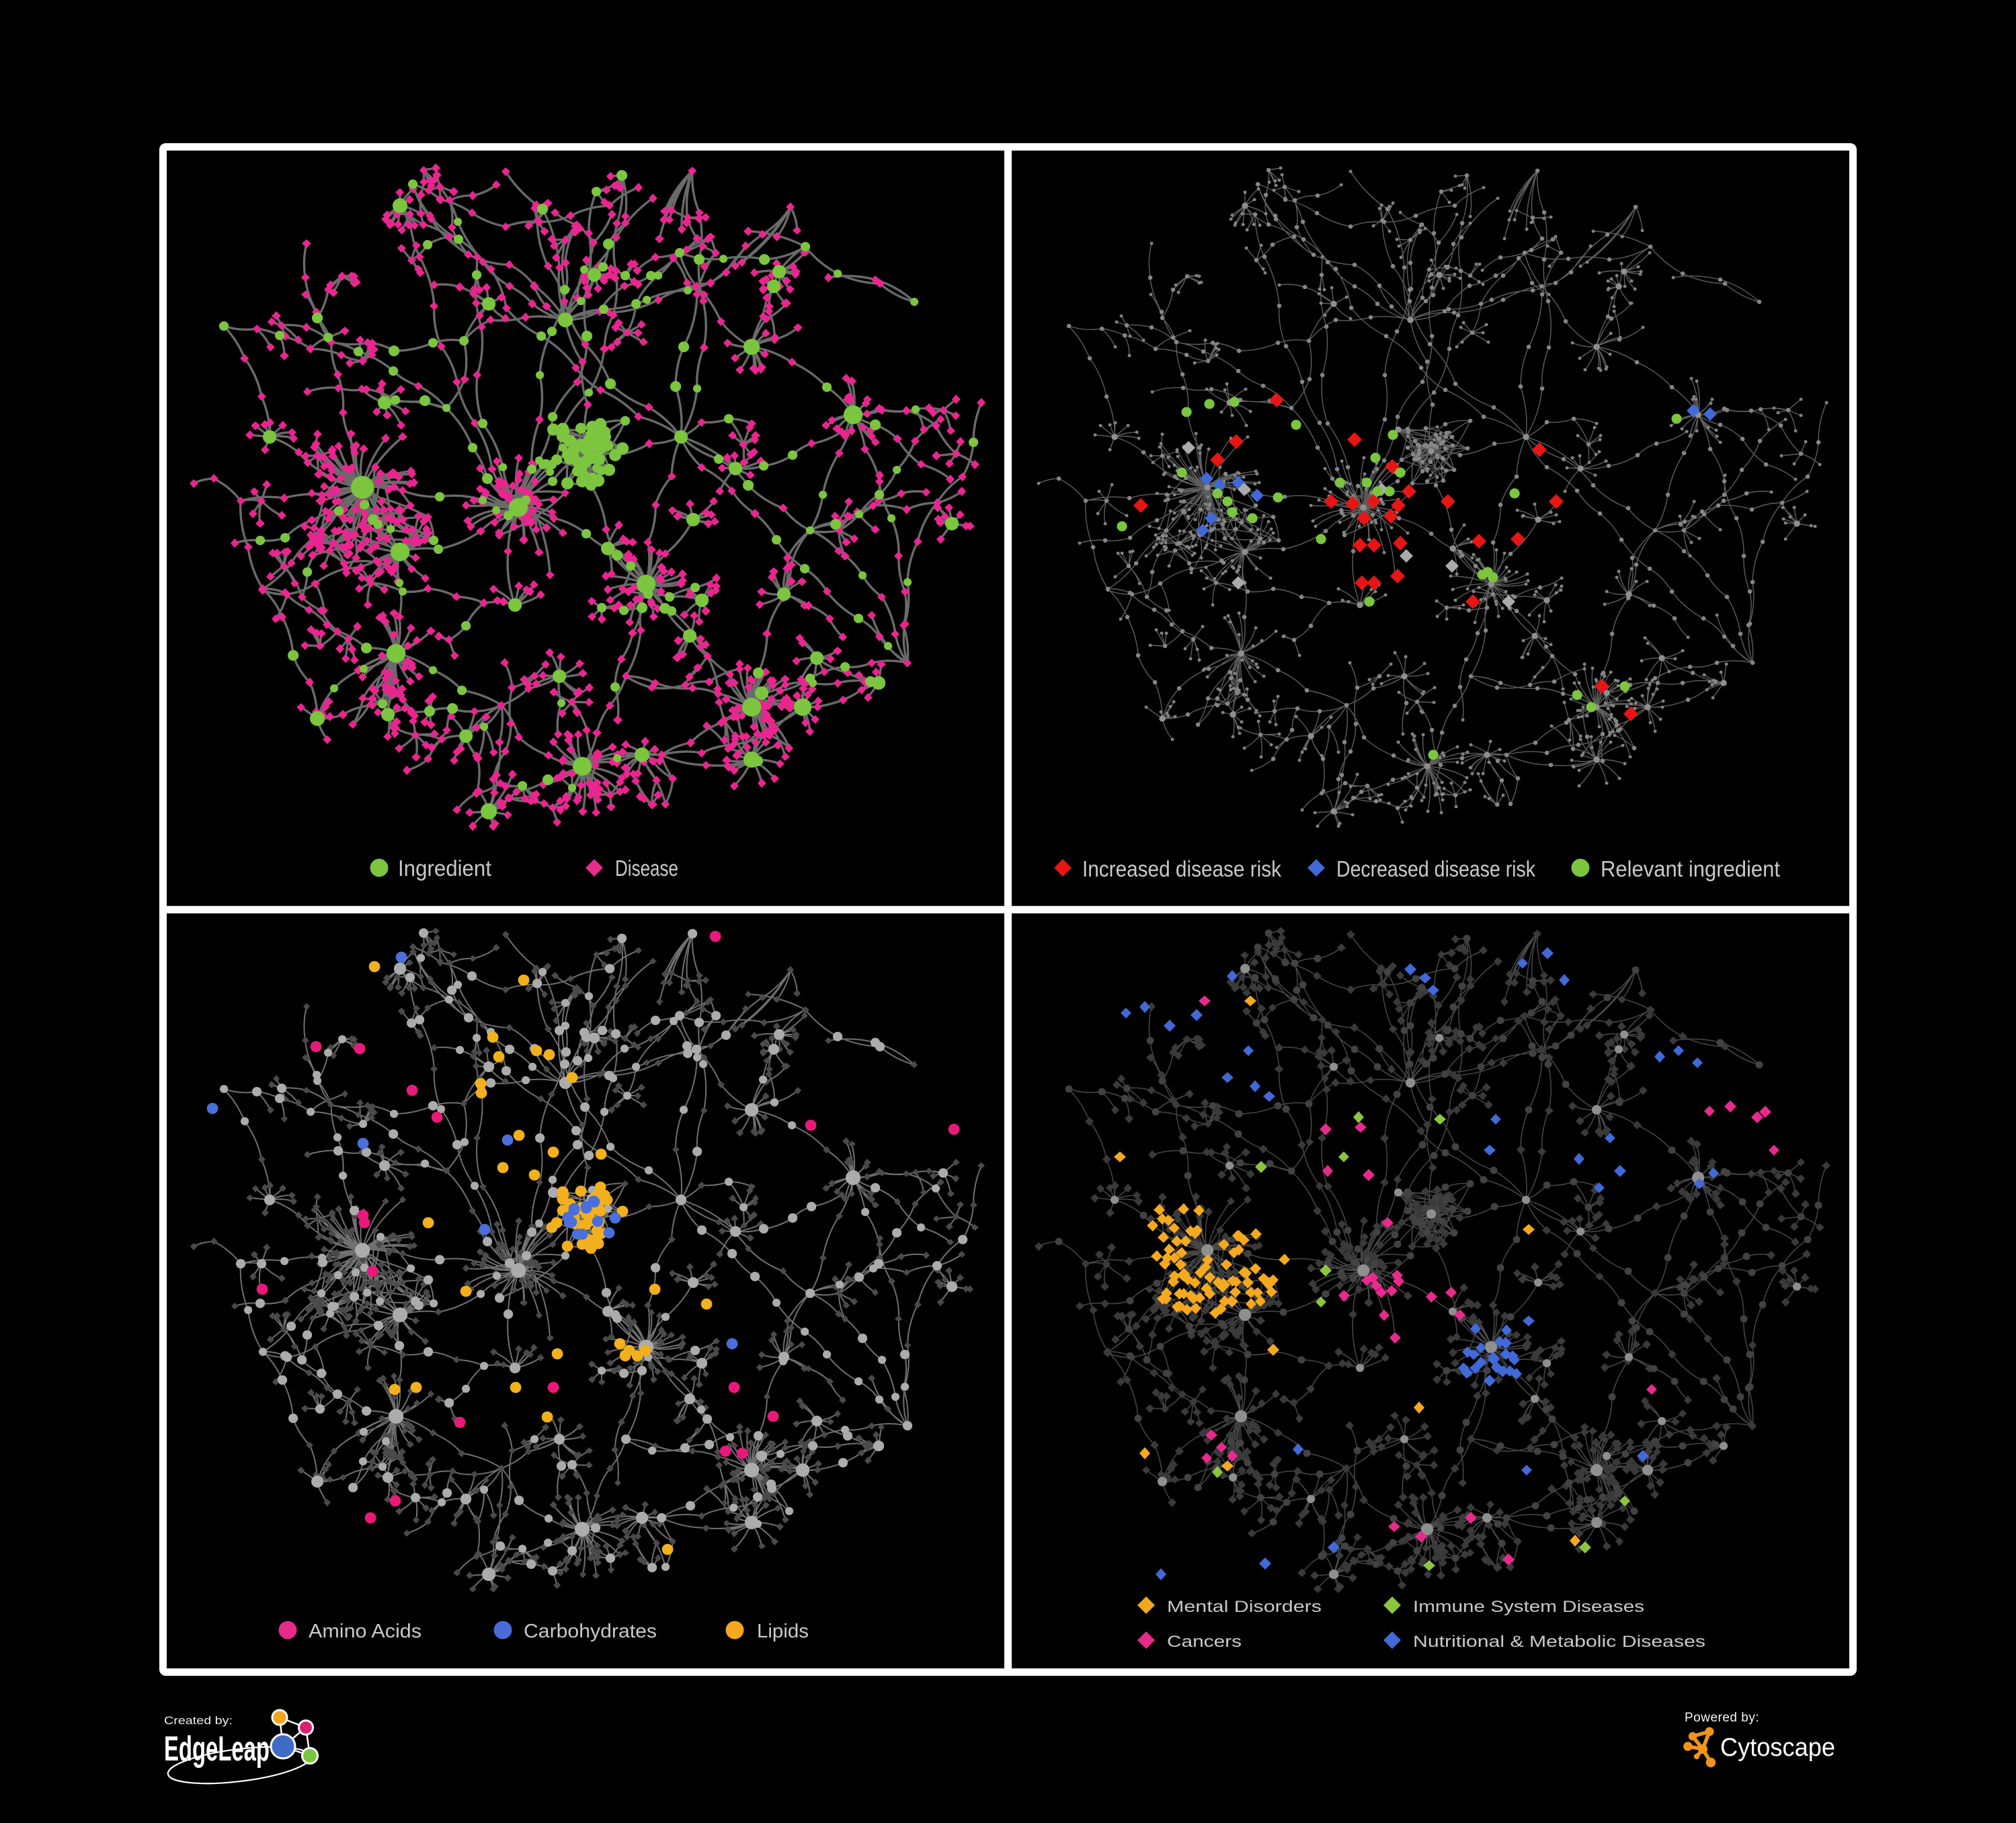 The image size is (2016, 1823). I want to click on svg-text: Lipids, so click(783, 1631).